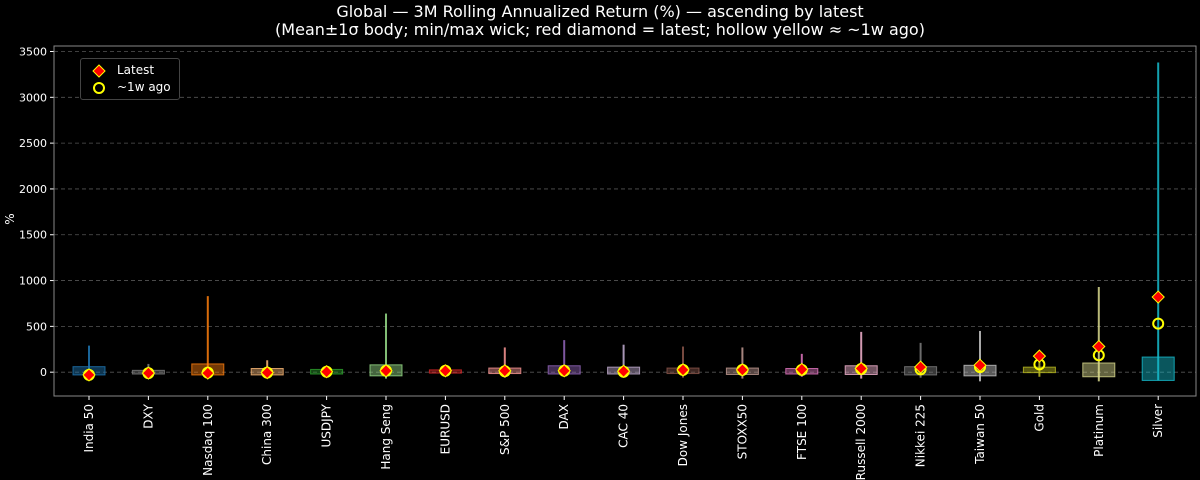 This screenshot has height=480, width=1200. Describe the element at coordinates (861, 442) in the screenshot. I see `x-tick-label: Russell 2000` at that location.